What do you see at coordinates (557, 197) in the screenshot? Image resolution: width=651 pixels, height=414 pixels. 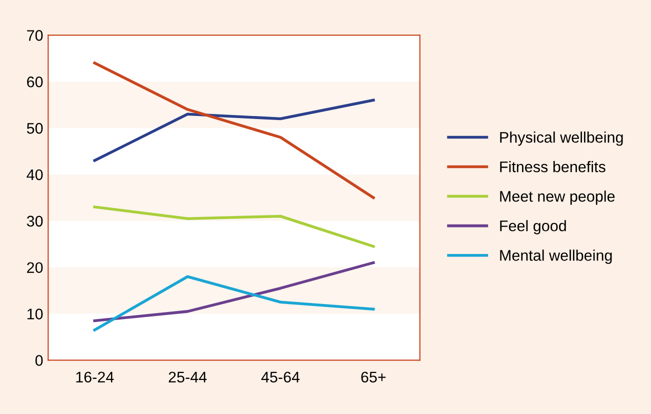 I see `legend-label: Meet new people` at bounding box center [557, 197].